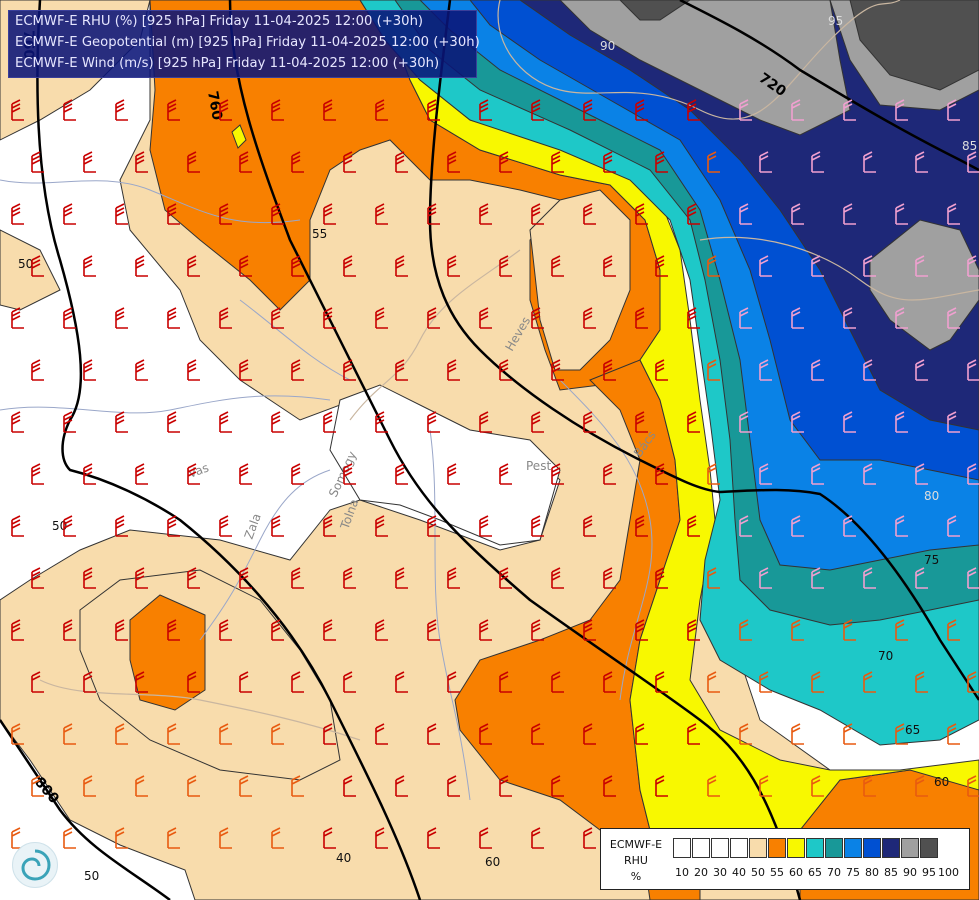 The height and width of the screenshot is (900, 979). Describe the element at coordinates (924, 285) in the screenshot. I see `rhu-band-90-east` at that location.